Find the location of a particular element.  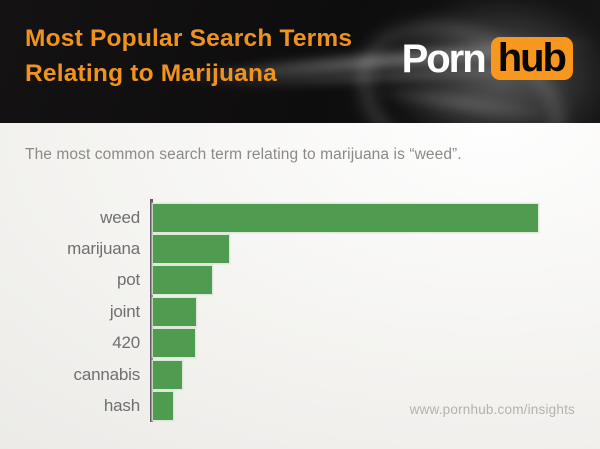

bar-row: pot is located at coordinates (300, 280).